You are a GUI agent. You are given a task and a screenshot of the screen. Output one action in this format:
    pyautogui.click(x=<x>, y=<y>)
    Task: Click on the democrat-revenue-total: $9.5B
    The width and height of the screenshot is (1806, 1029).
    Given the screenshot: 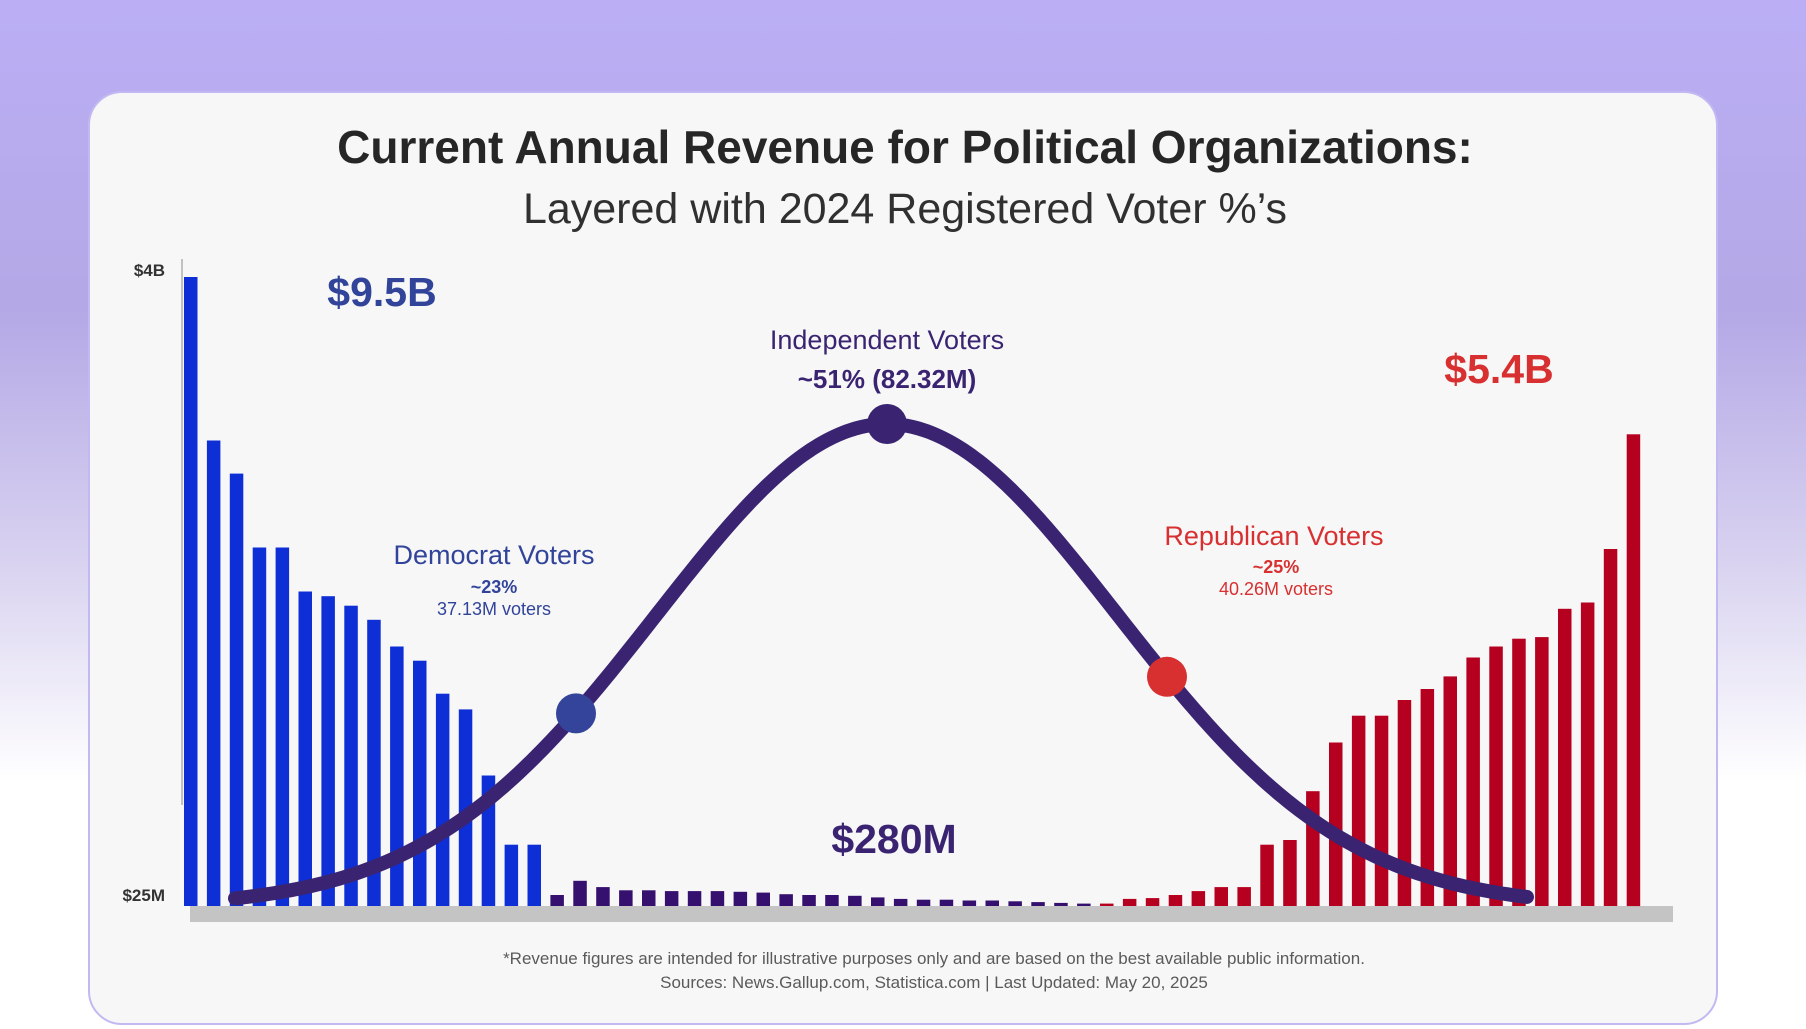 What is the action you would take?
    pyautogui.click(x=381, y=292)
    